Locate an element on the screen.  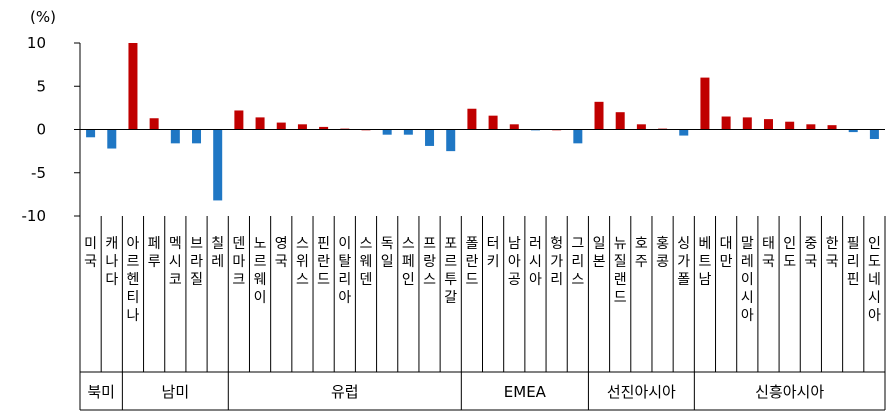
group-label: 유럽 is located at coordinates (345, 392).